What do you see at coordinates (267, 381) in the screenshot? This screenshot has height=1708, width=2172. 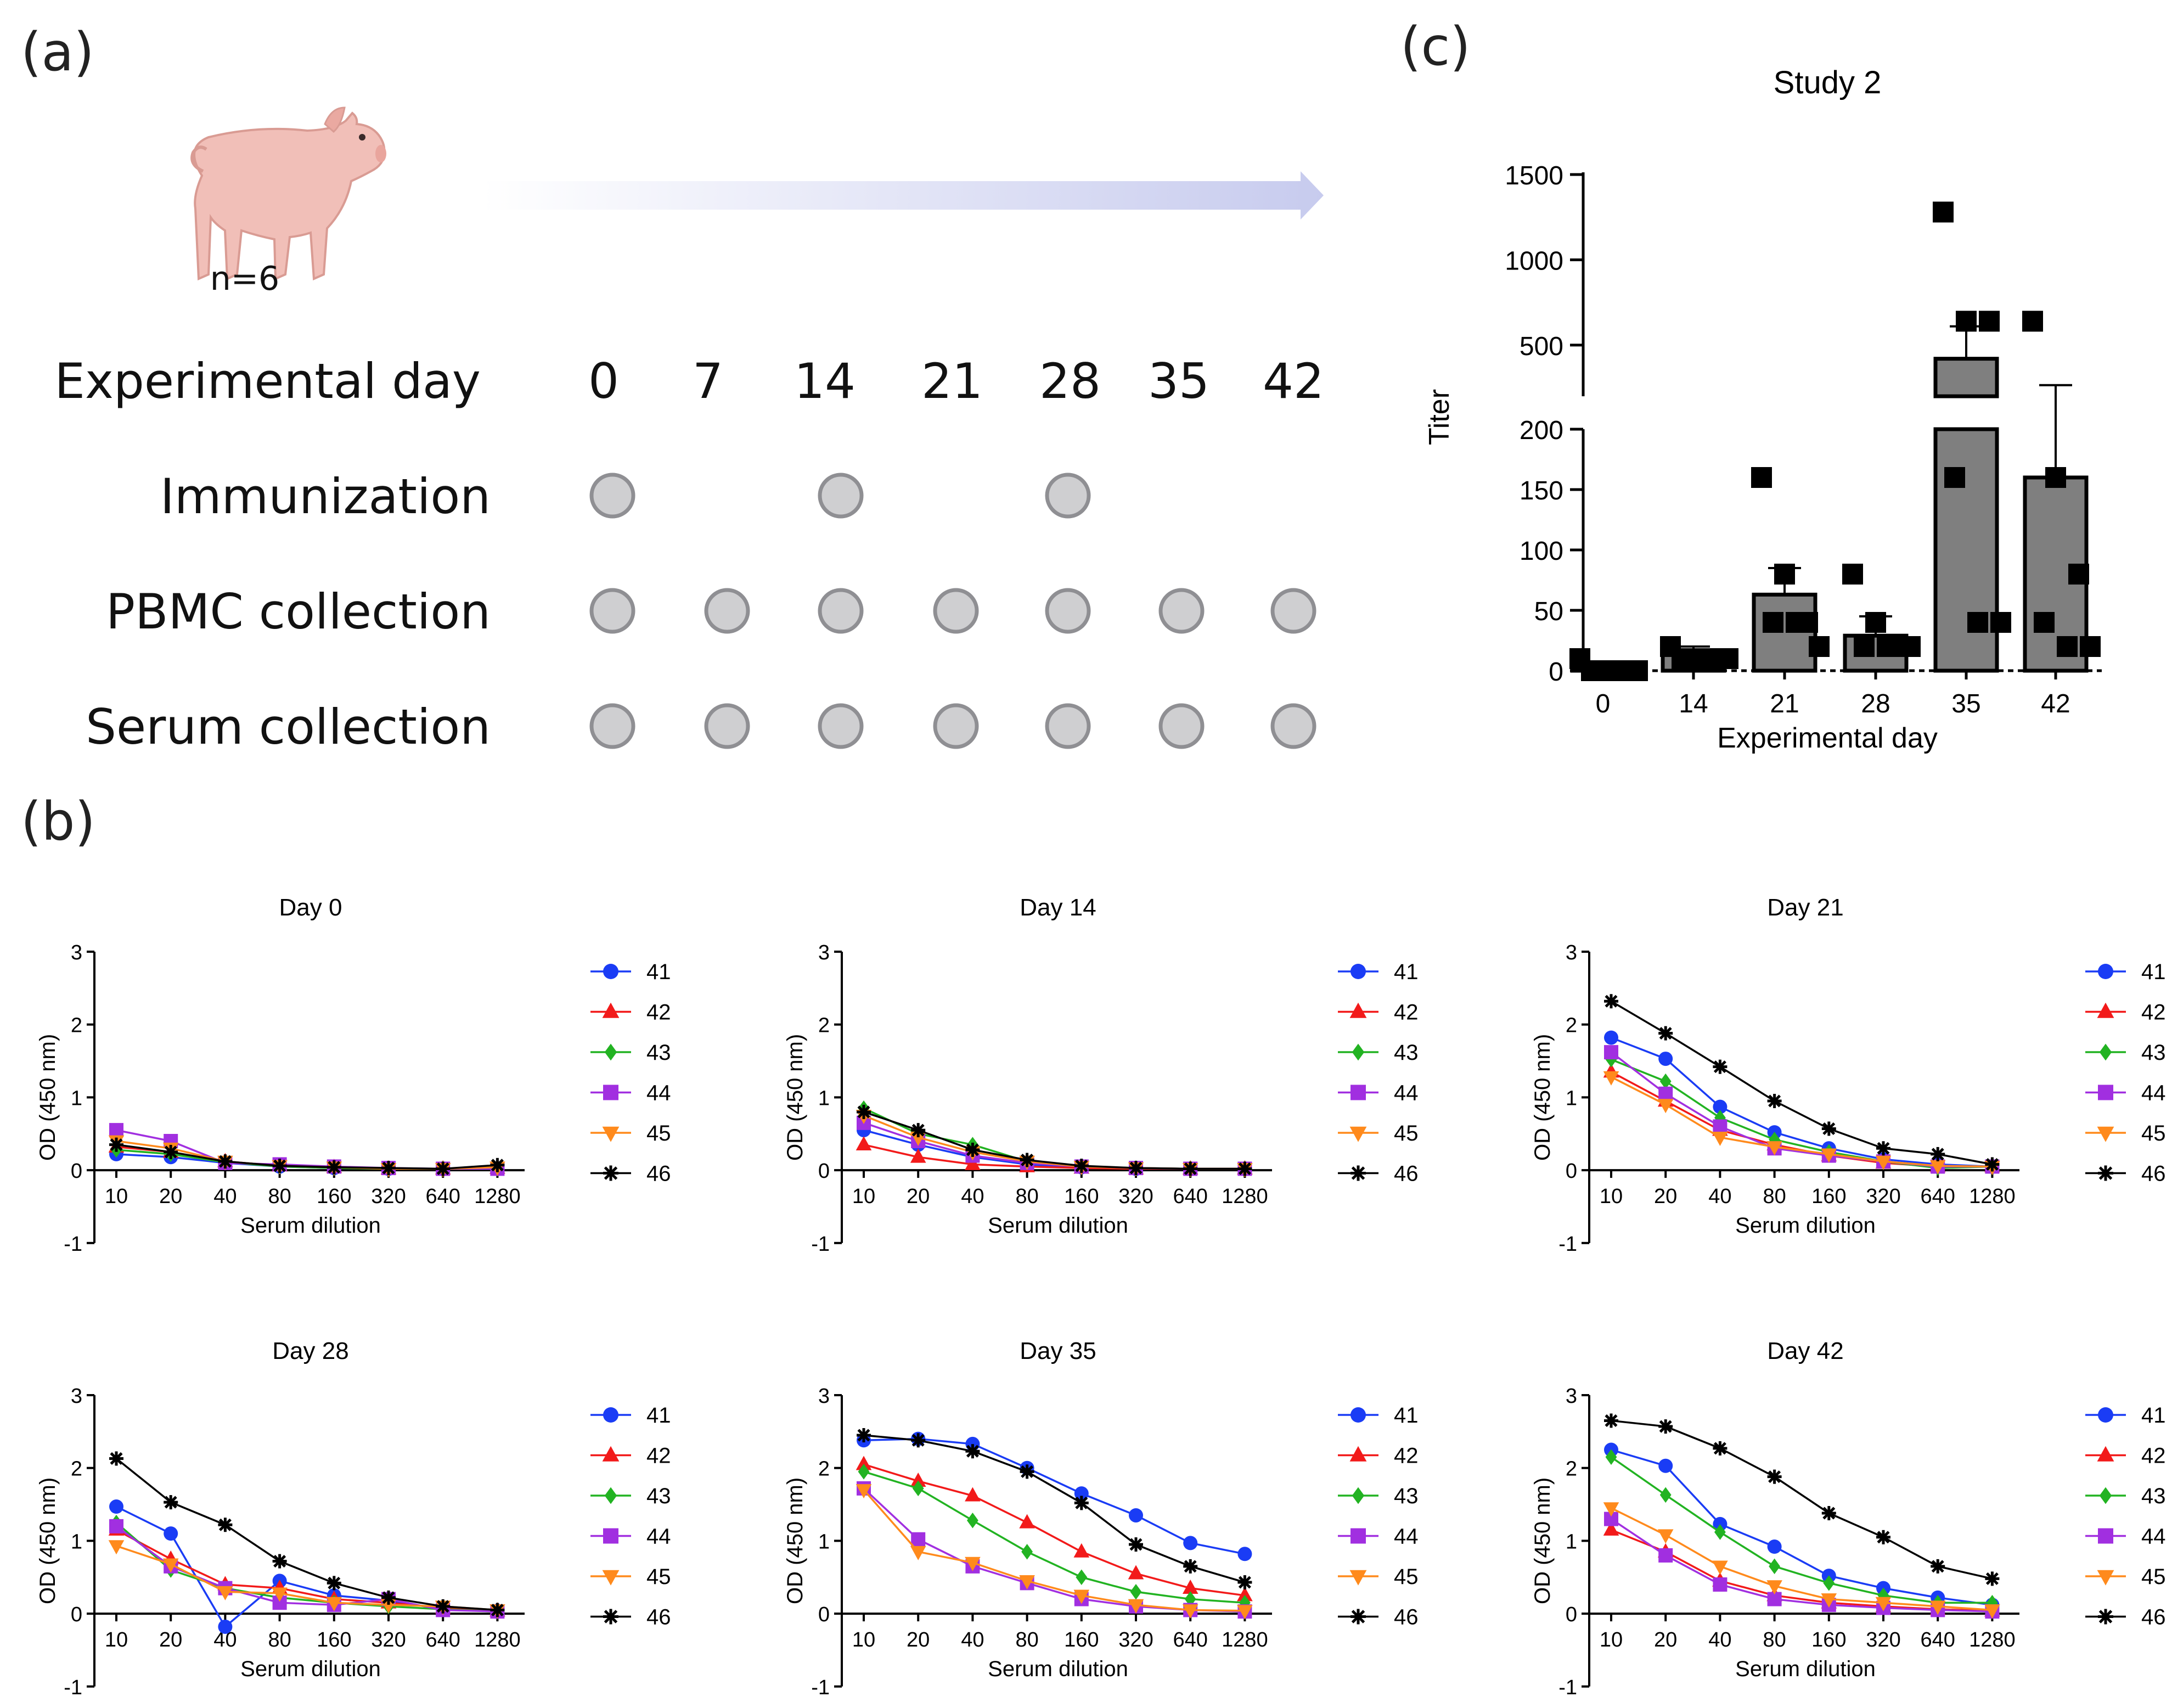 I see `schedule-header-label: Experimental day` at bounding box center [267, 381].